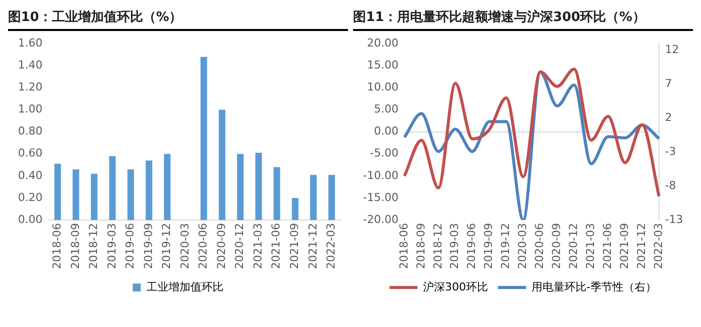 The height and width of the screenshot is (327, 701). I want to click on y-tick-label: 0.40, so click(30, 175).